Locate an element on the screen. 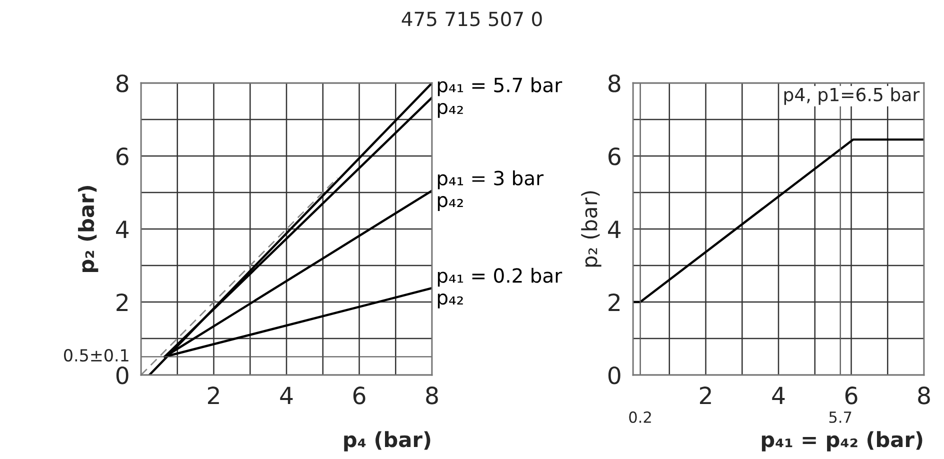 This screenshot has height=459, width=944. ref-line-label: 0.2 is located at coordinates (640, 417).